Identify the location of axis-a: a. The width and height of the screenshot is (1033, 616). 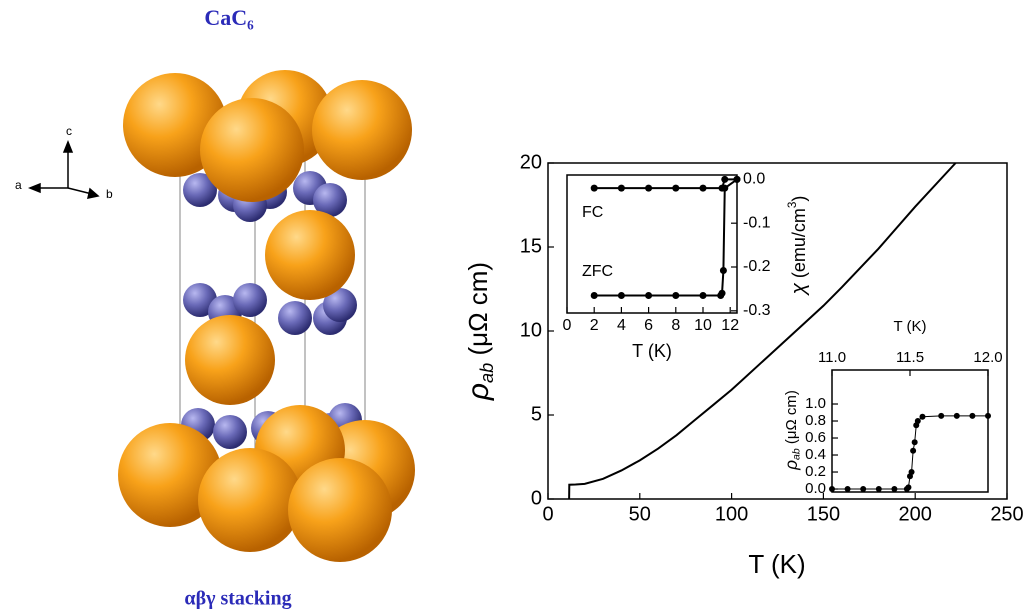
(18, 185).